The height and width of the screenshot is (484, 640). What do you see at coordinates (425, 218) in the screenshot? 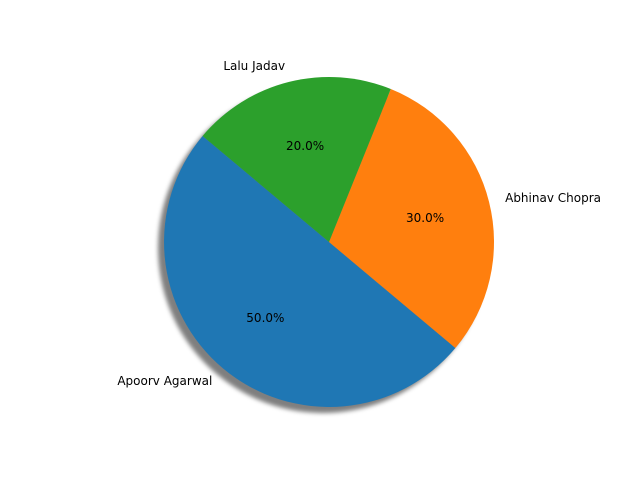
I see `pie-percent-label-abhinav-chopra: 30.0%` at bounding box center [425, 218].